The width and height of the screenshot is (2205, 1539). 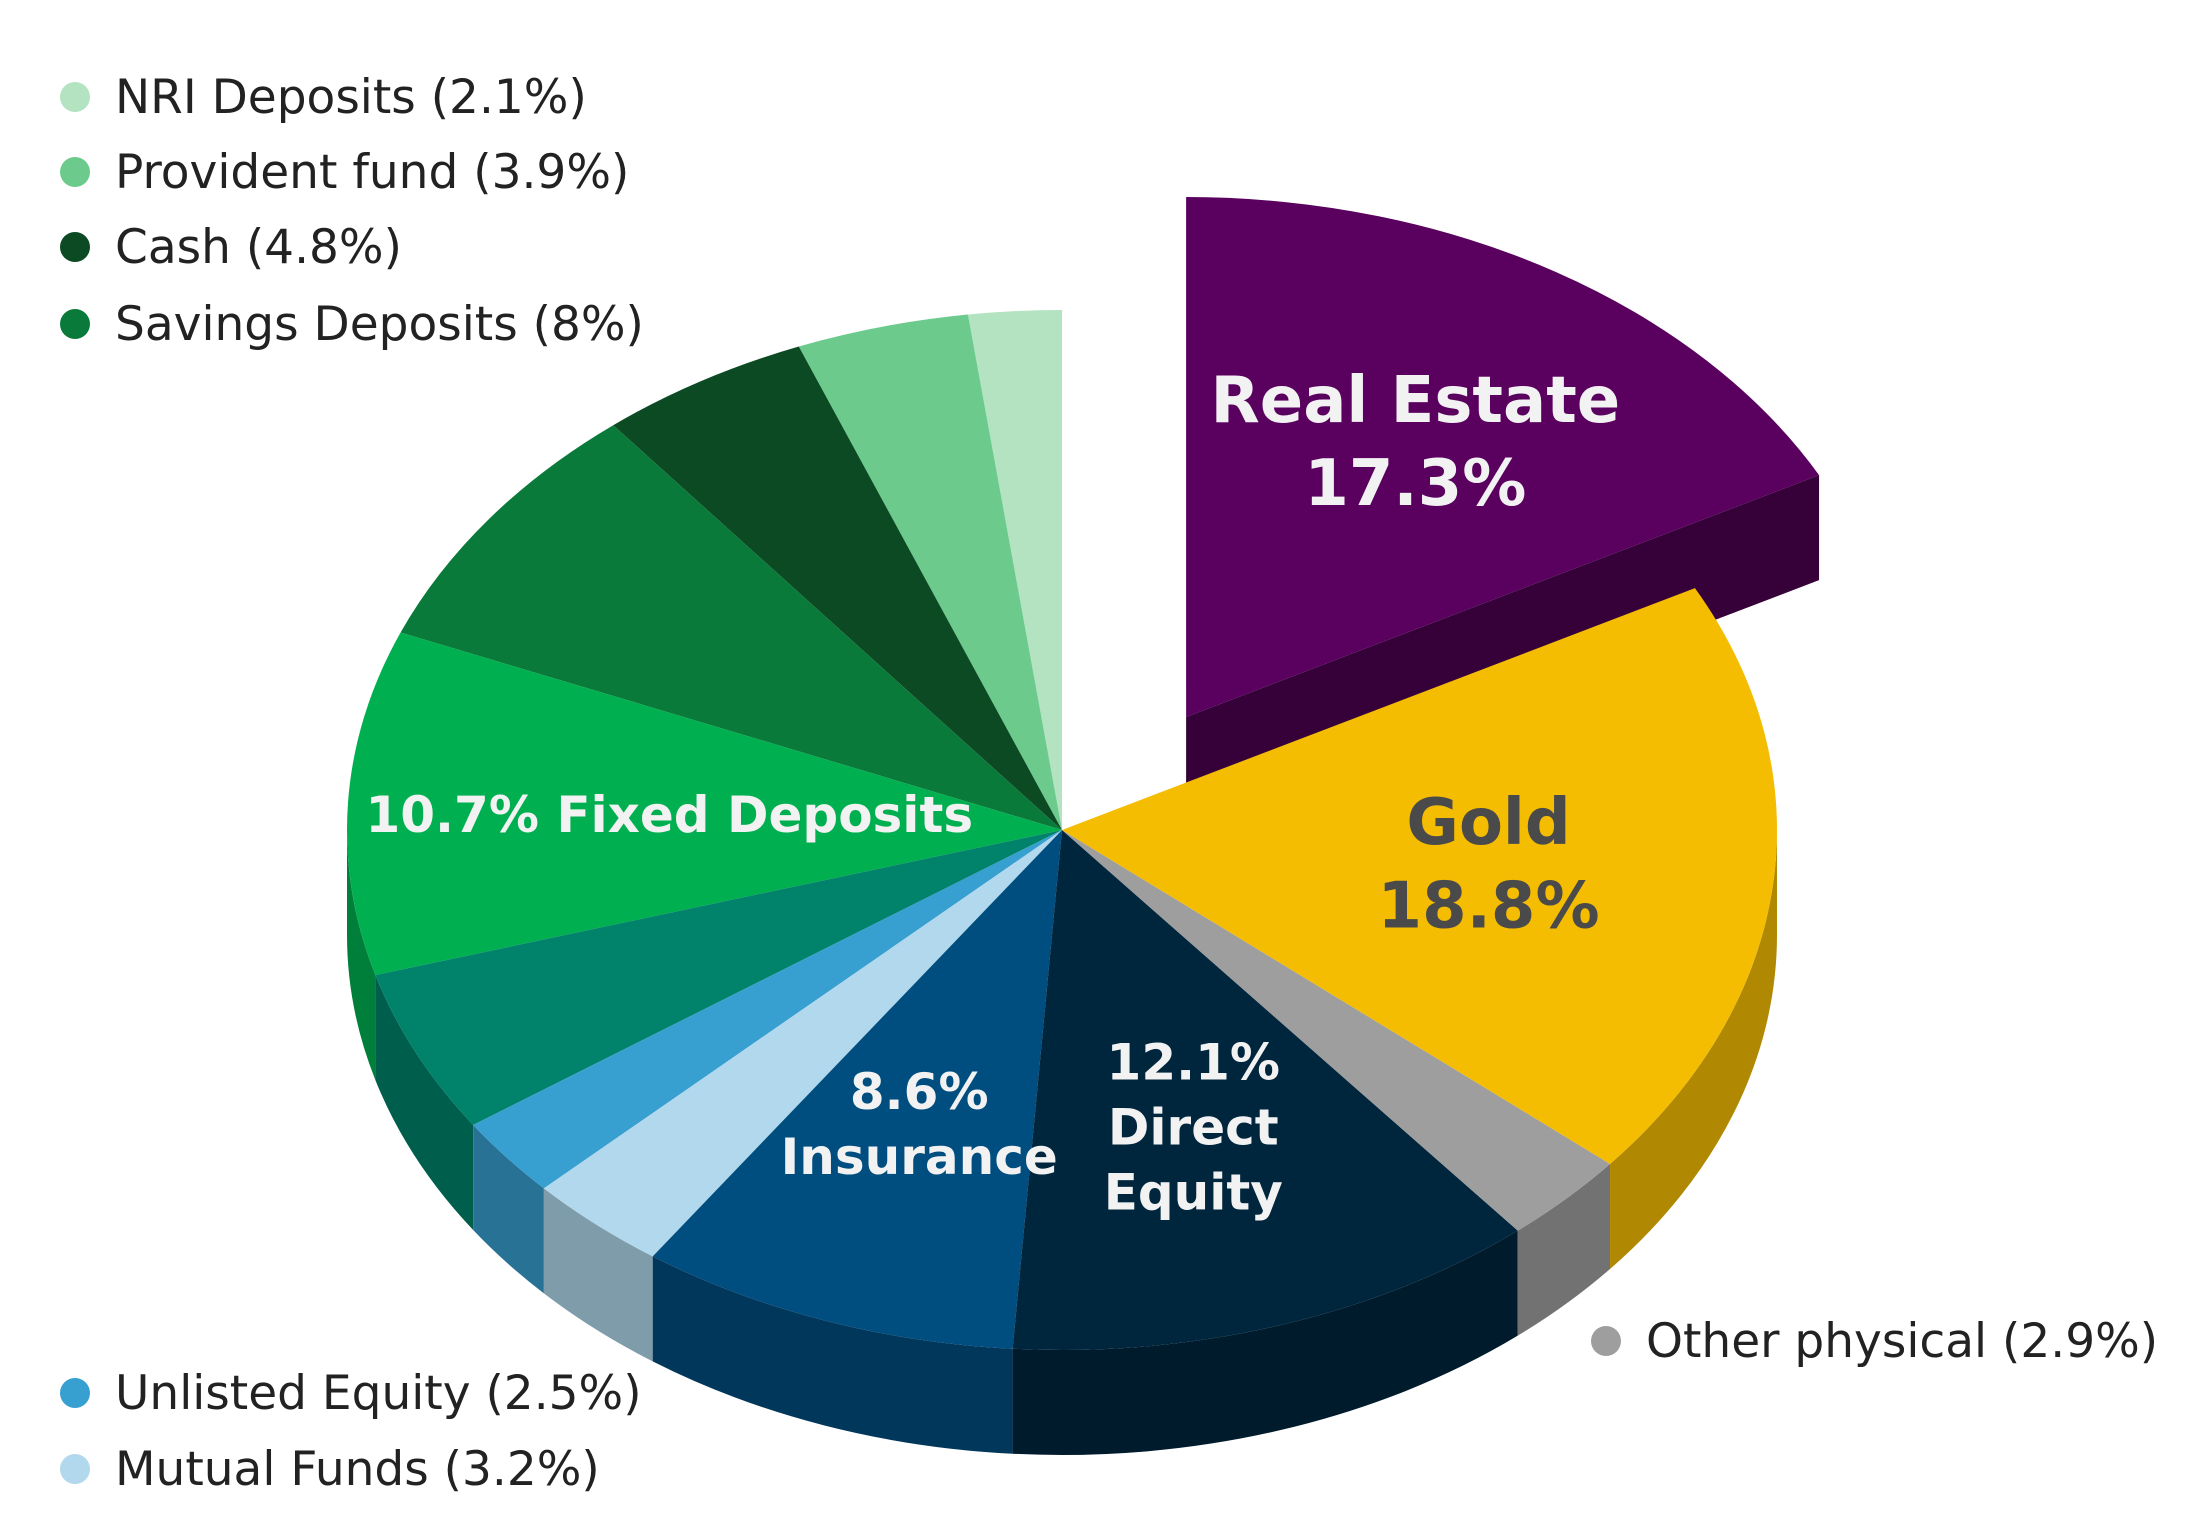 I want to click on slice-side-fixed-deposits, so click(x=361, y=955).